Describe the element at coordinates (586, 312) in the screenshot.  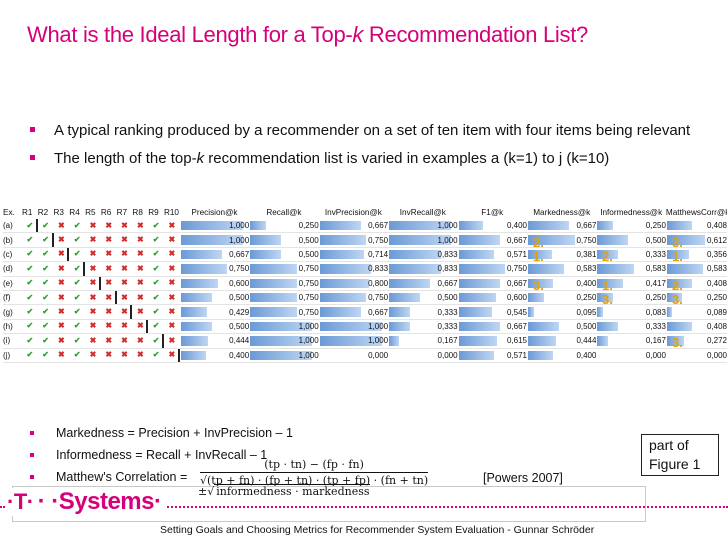
I see `metric-value: 0,095` at that location.